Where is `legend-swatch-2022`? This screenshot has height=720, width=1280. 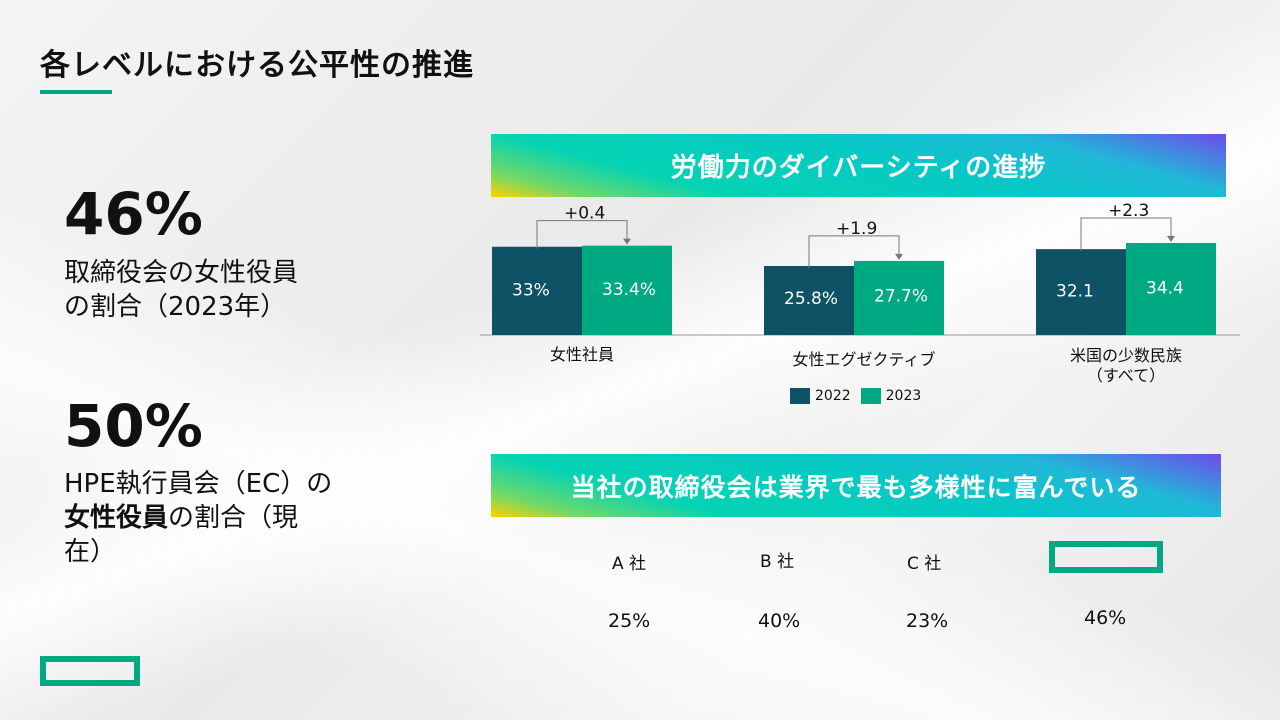 legend-swatch-2022 is located at coordinates (800, 396).